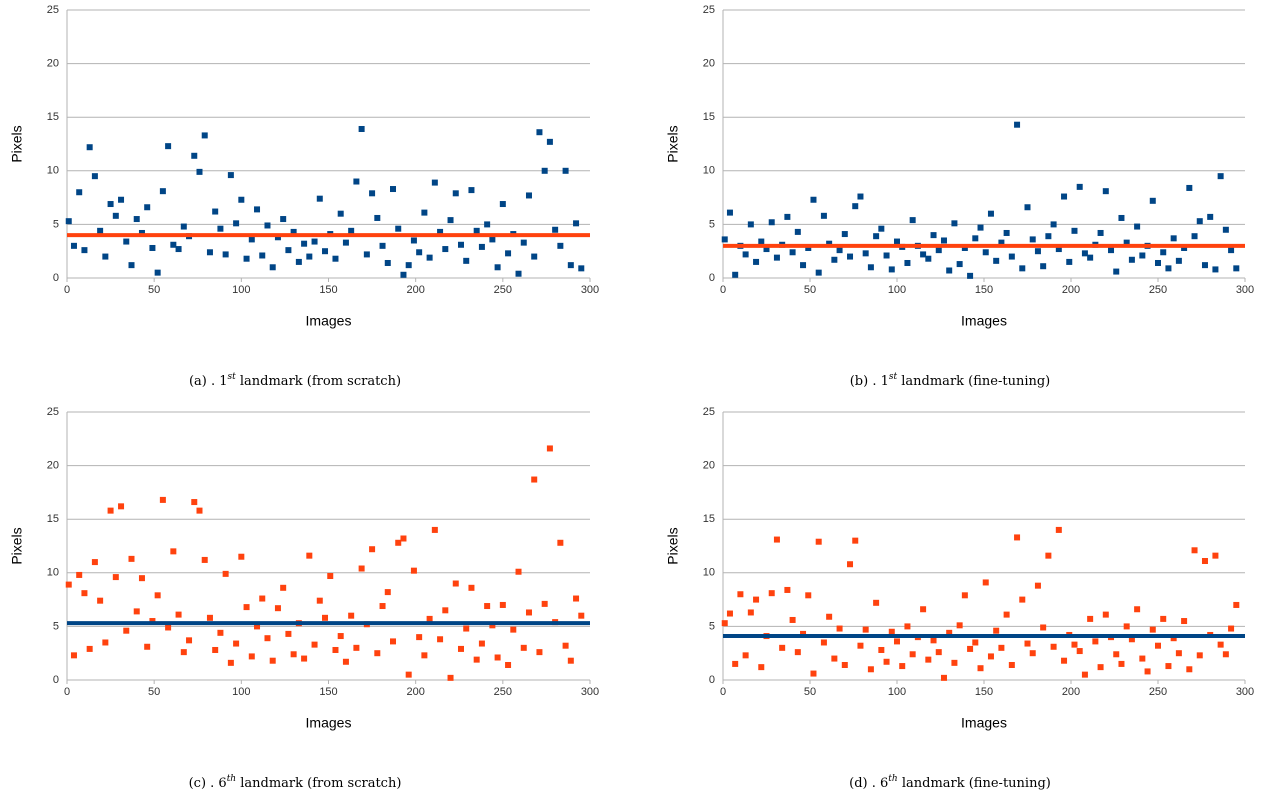 The width and height of the screenshot is (1266, 801). Describe the element at coordinates (67, 290) in the screenshot. I see `x-tick-label: 0` at that location.